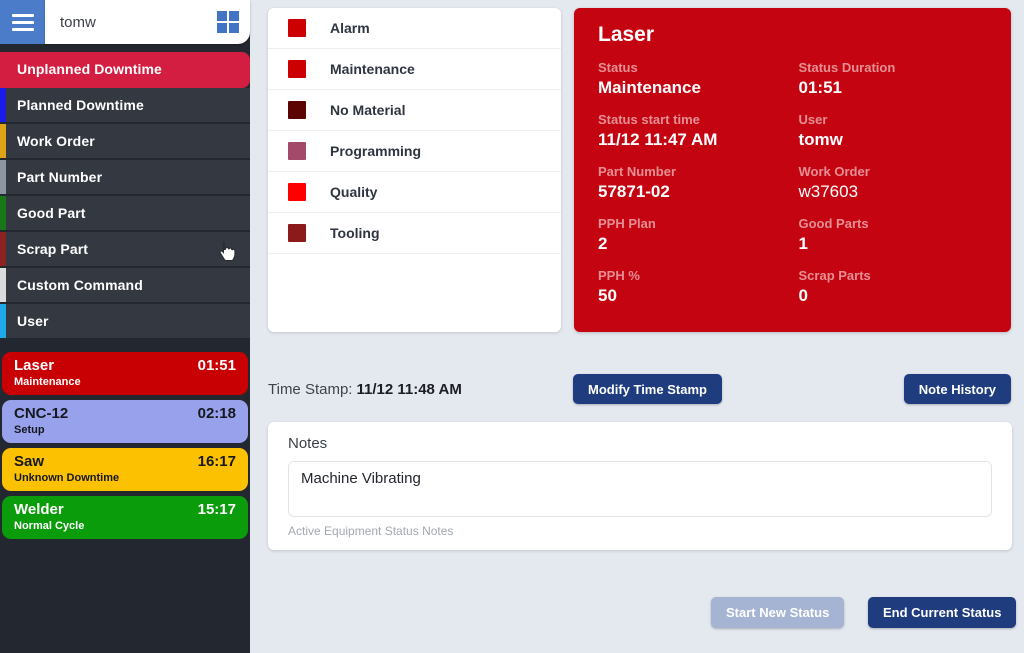  I want to click on time-stamp: Time Stamp: 11/12 11:48 AM, so click(365, 389).